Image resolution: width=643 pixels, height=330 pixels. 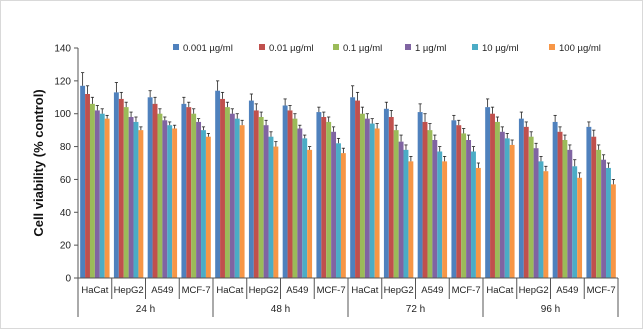 I want to click on y-tick-label: 120, so click(x=62, y=81).